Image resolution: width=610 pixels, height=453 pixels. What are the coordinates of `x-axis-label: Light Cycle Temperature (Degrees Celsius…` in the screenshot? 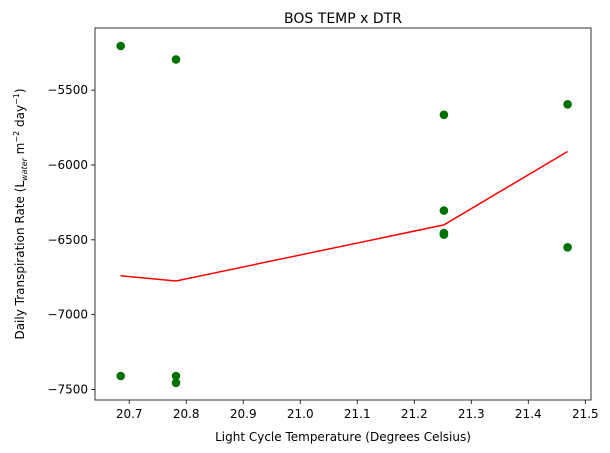 It's located at (343, 437).